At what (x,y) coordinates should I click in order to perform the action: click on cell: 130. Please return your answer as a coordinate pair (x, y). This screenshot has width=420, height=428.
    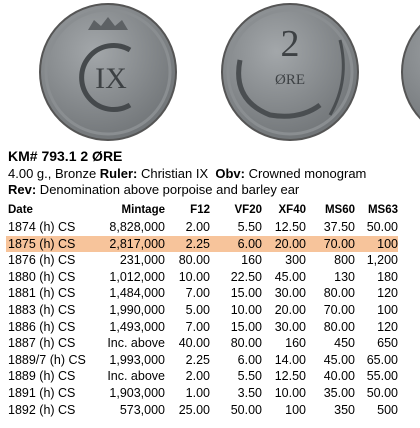
    Looking at the image, I should click on (344, 276).